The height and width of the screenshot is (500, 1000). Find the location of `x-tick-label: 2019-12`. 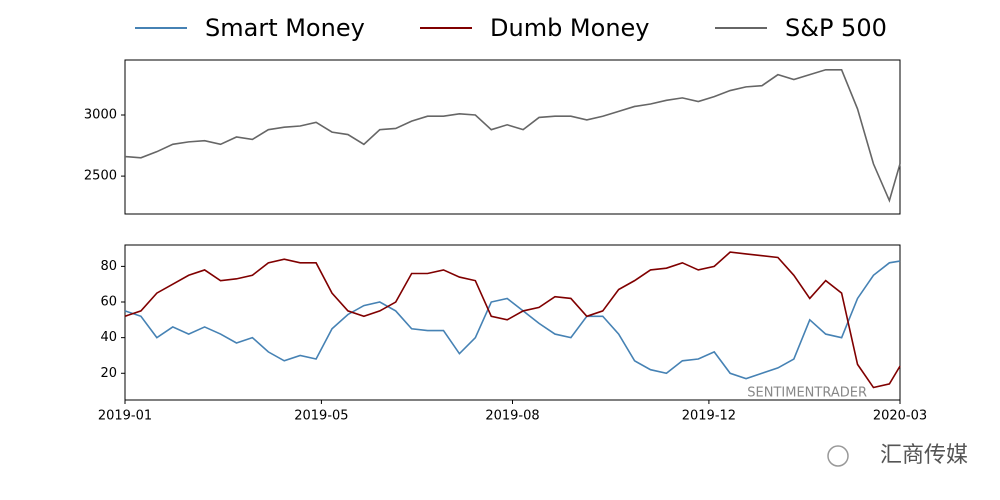

x-tick-label: 2019-12 is located at coordinates (709, 416).